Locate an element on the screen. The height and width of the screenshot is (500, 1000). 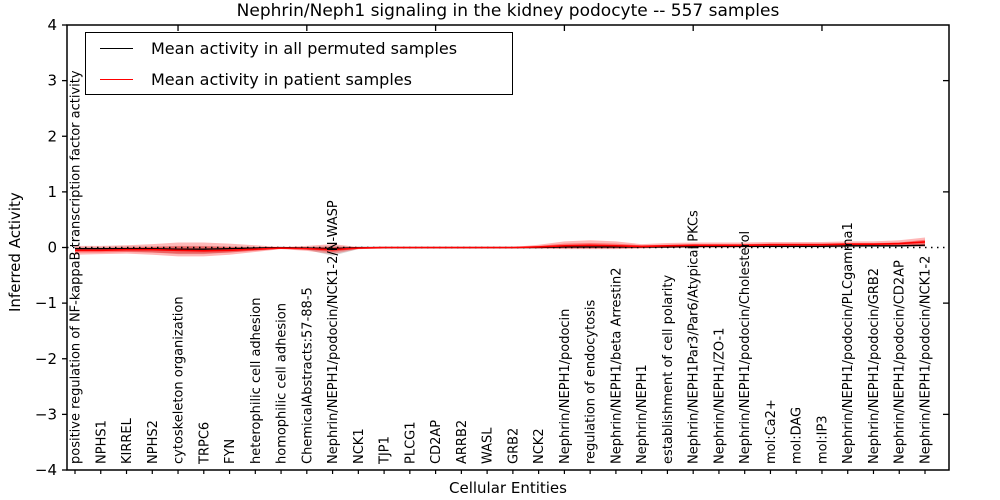
x-tick-label: TJP1 is located at coordinates (385, 450).